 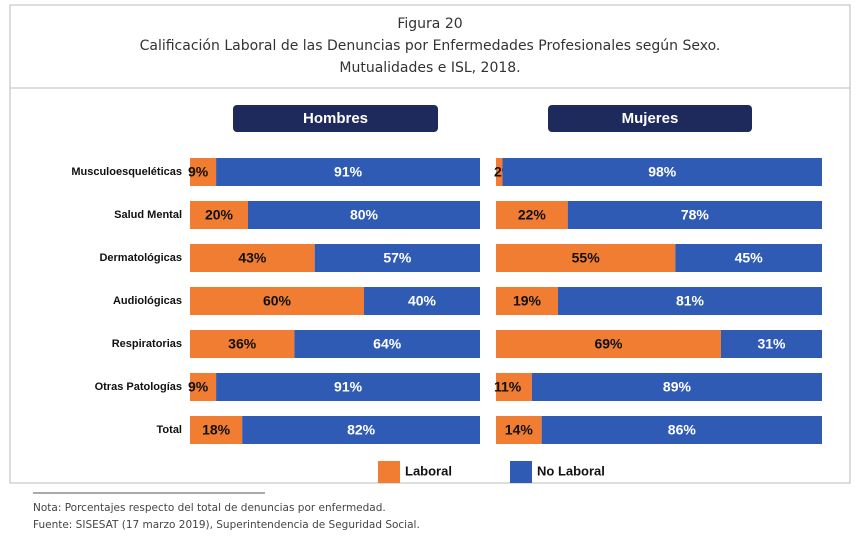 I want to click on value-label: 45%, so click(x=749, y=258).